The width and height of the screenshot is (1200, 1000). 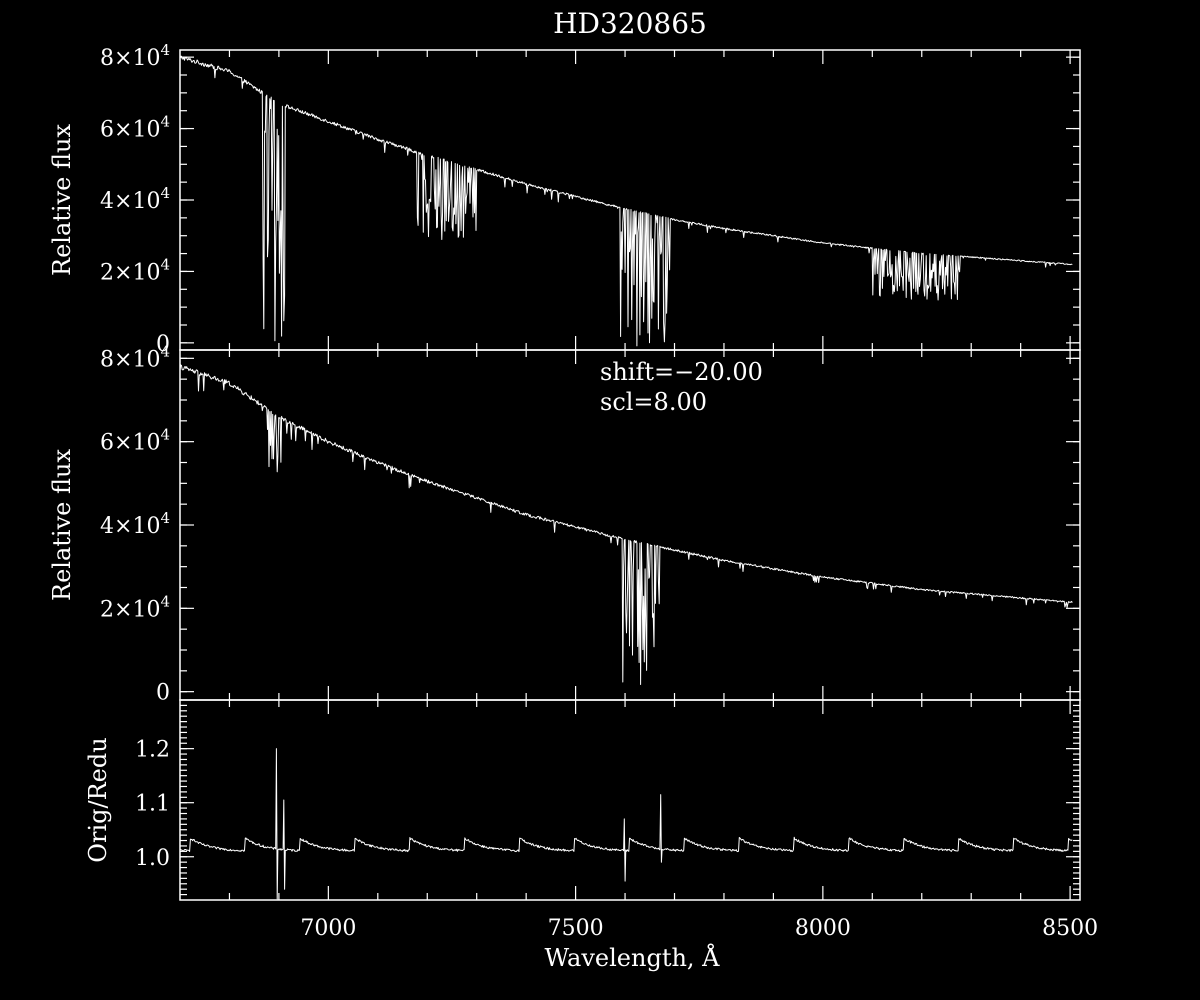 I want to click on panel-original-ylabel: Relative flux, so click(x=62, y=200).